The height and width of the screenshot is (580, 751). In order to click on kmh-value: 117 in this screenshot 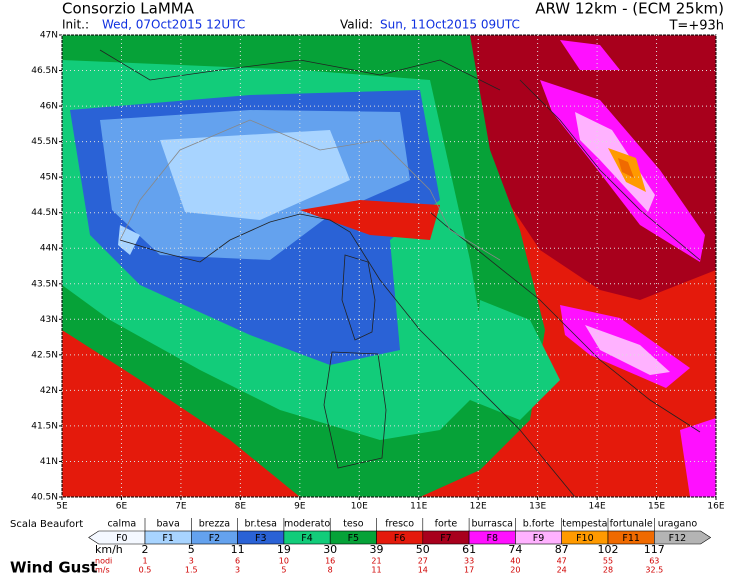, I will do `click(654, 549)`.